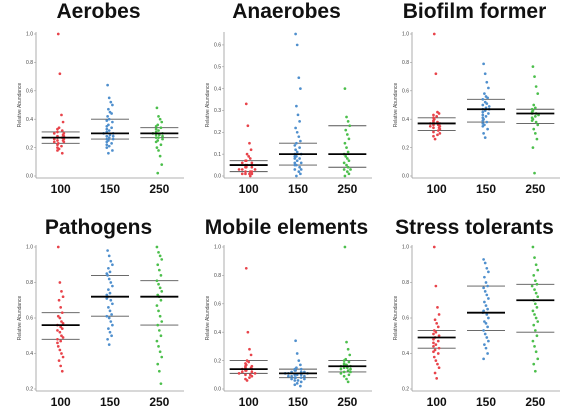 The height and width of the screenshot is (413, 567). What do you see at coordinates (208, 105) in the screenshot?
I see `y-axis-label: Relative Abundance` at bounding box center [208, 105].